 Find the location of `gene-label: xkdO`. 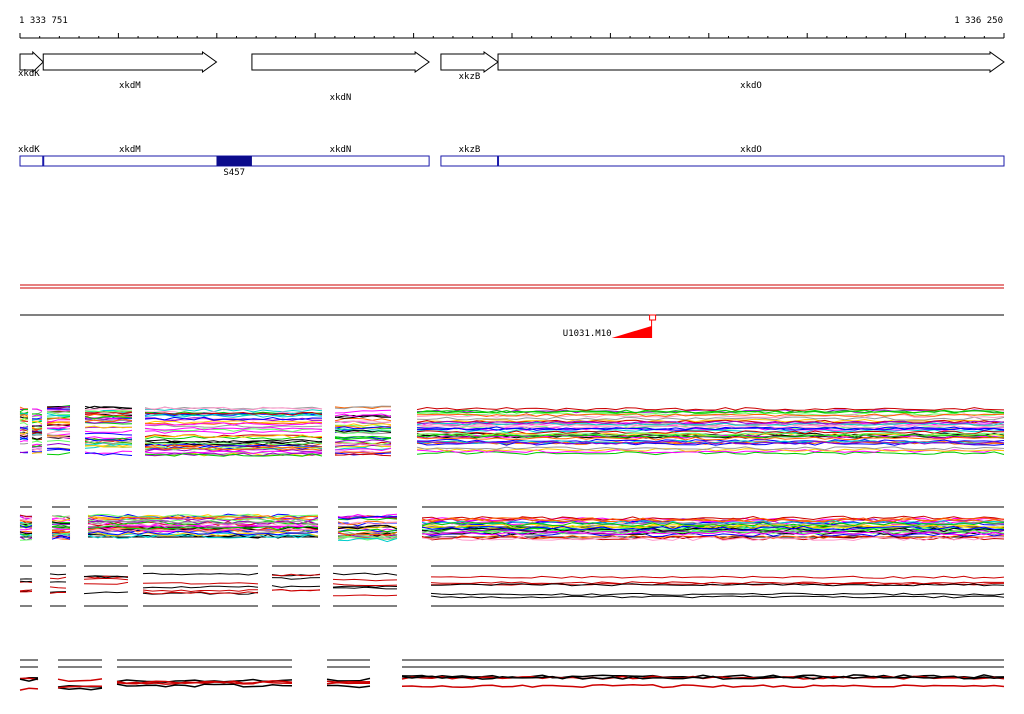

gene-label: xkdO is located at coordinates (751, 86).